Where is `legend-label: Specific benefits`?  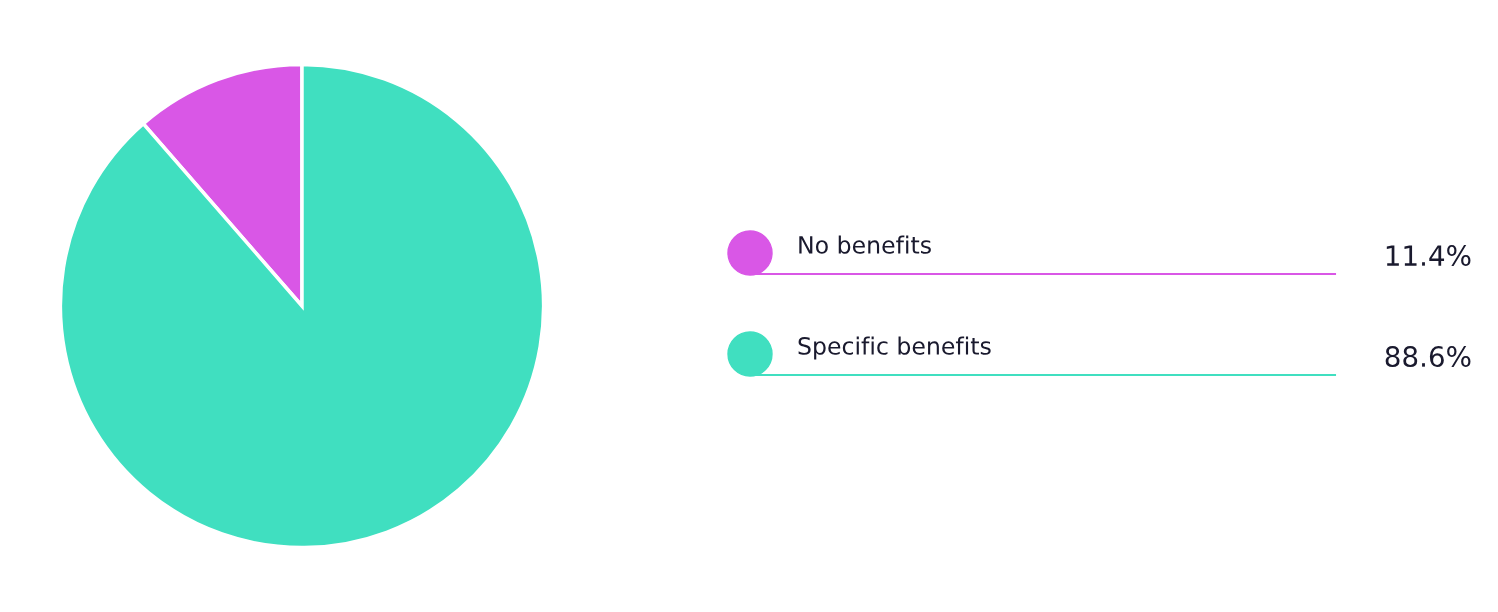
legend-label: Specific benefits is located at coordinates (894, 348).